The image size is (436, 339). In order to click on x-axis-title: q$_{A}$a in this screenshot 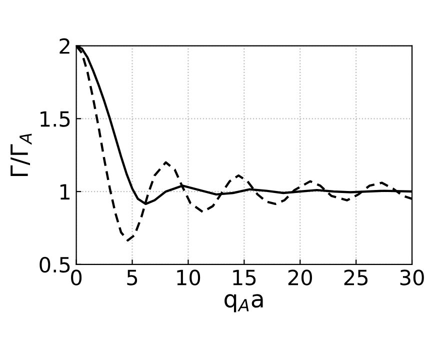, I will do `click(243, 303)`.